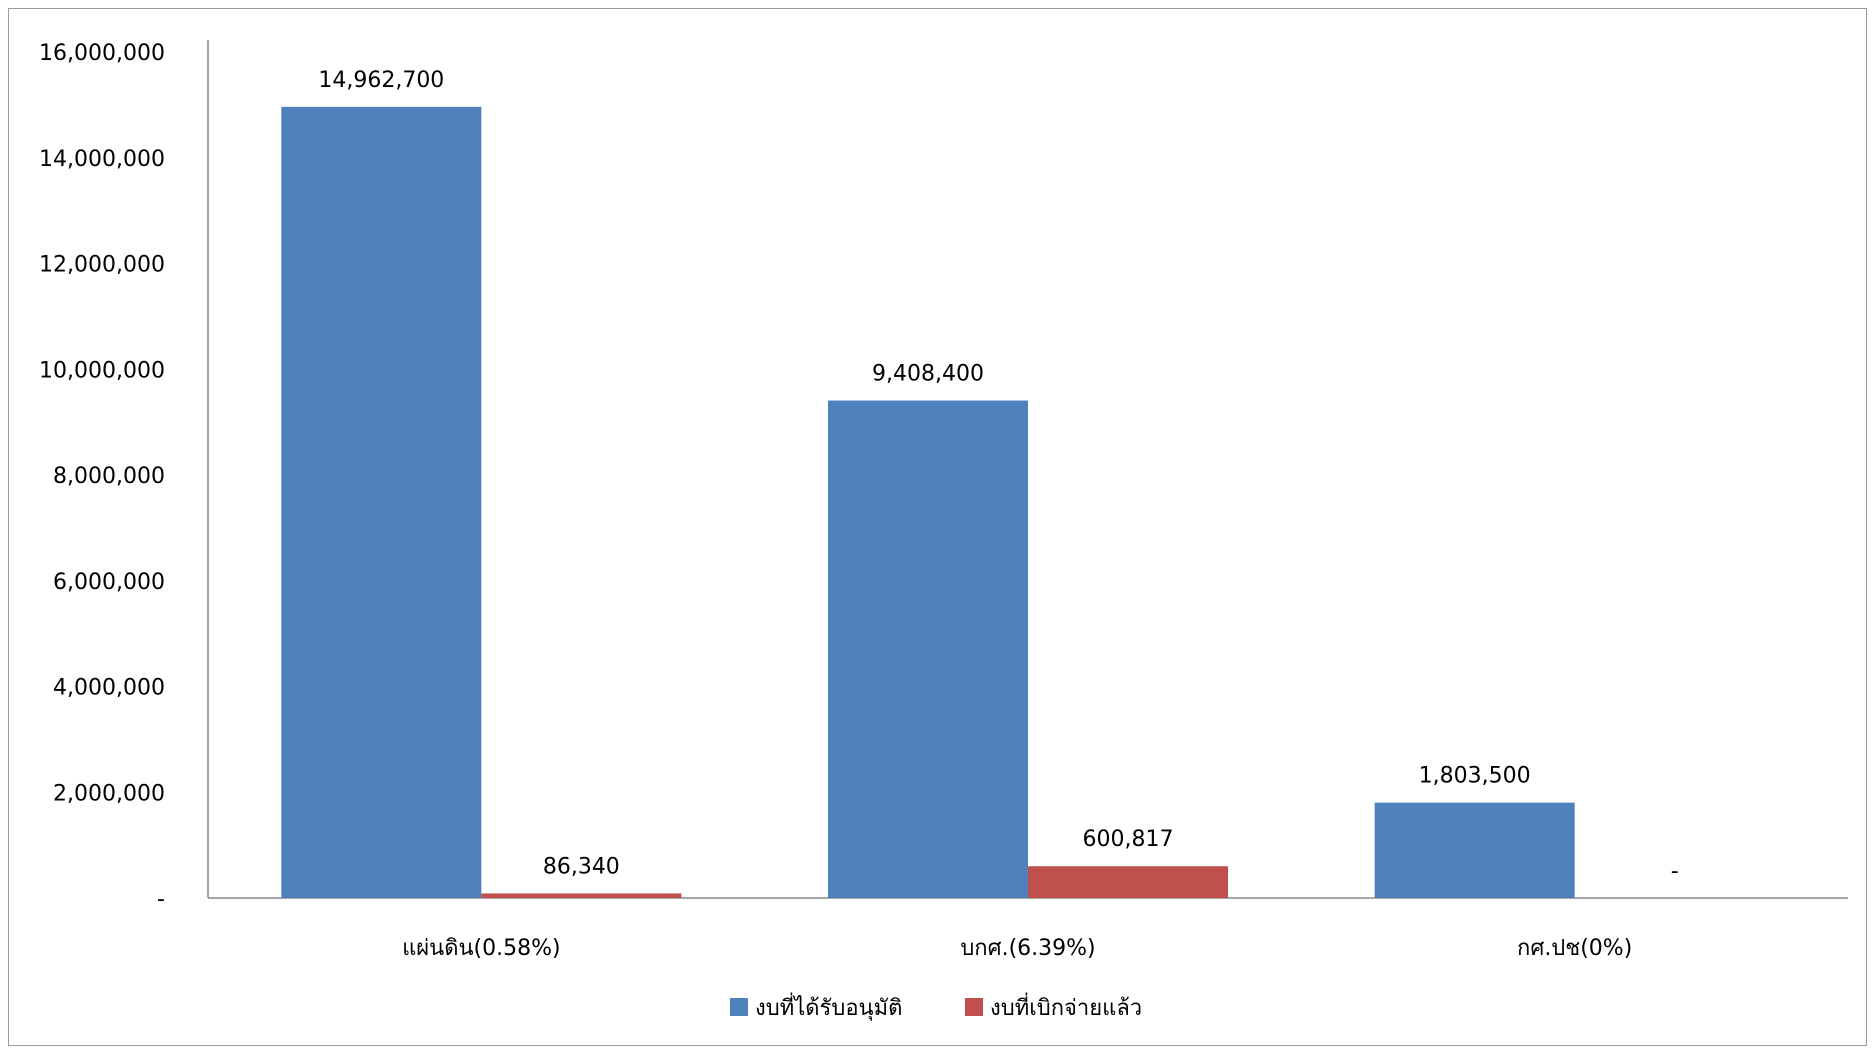  What do you see at coordinates (102, 265) in the screenshot?
I see `y-tick-label: 12,000,000` at bounding box center [102, 265].